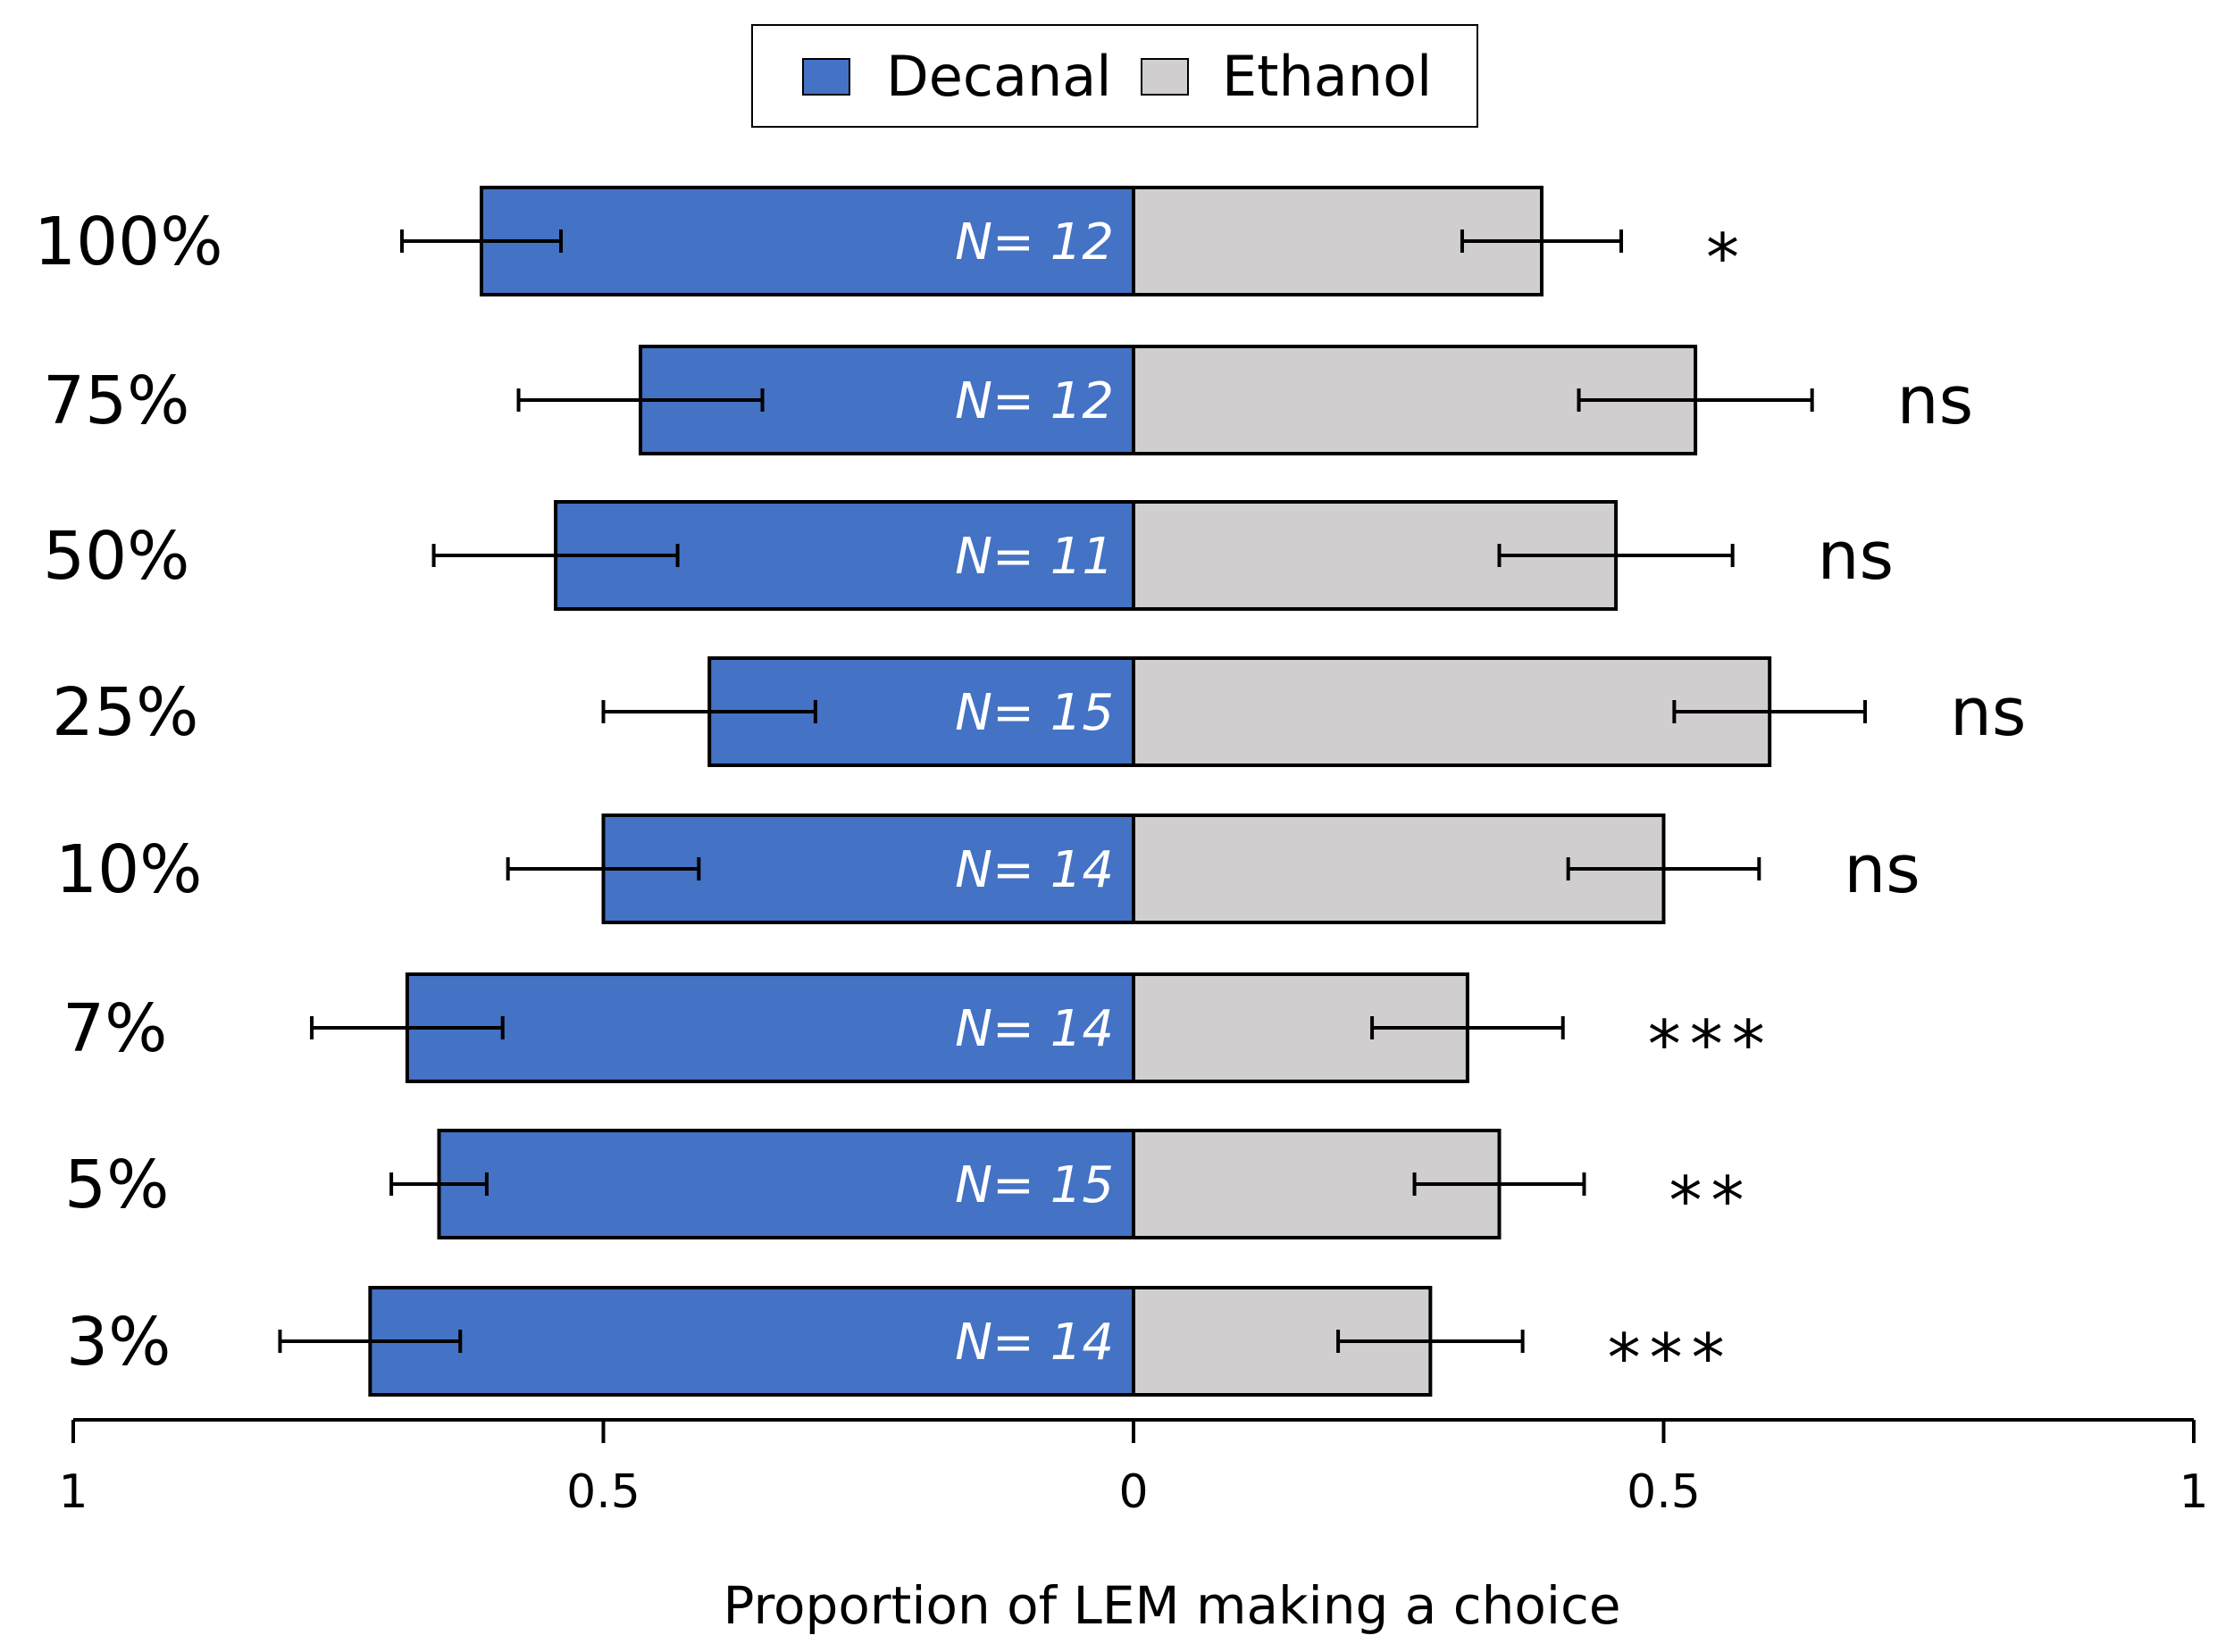 Image resolution: width=2217 pixels, height=1652 pixels. I want to click on n-label-6: N= 15, so click(1034, 1185).